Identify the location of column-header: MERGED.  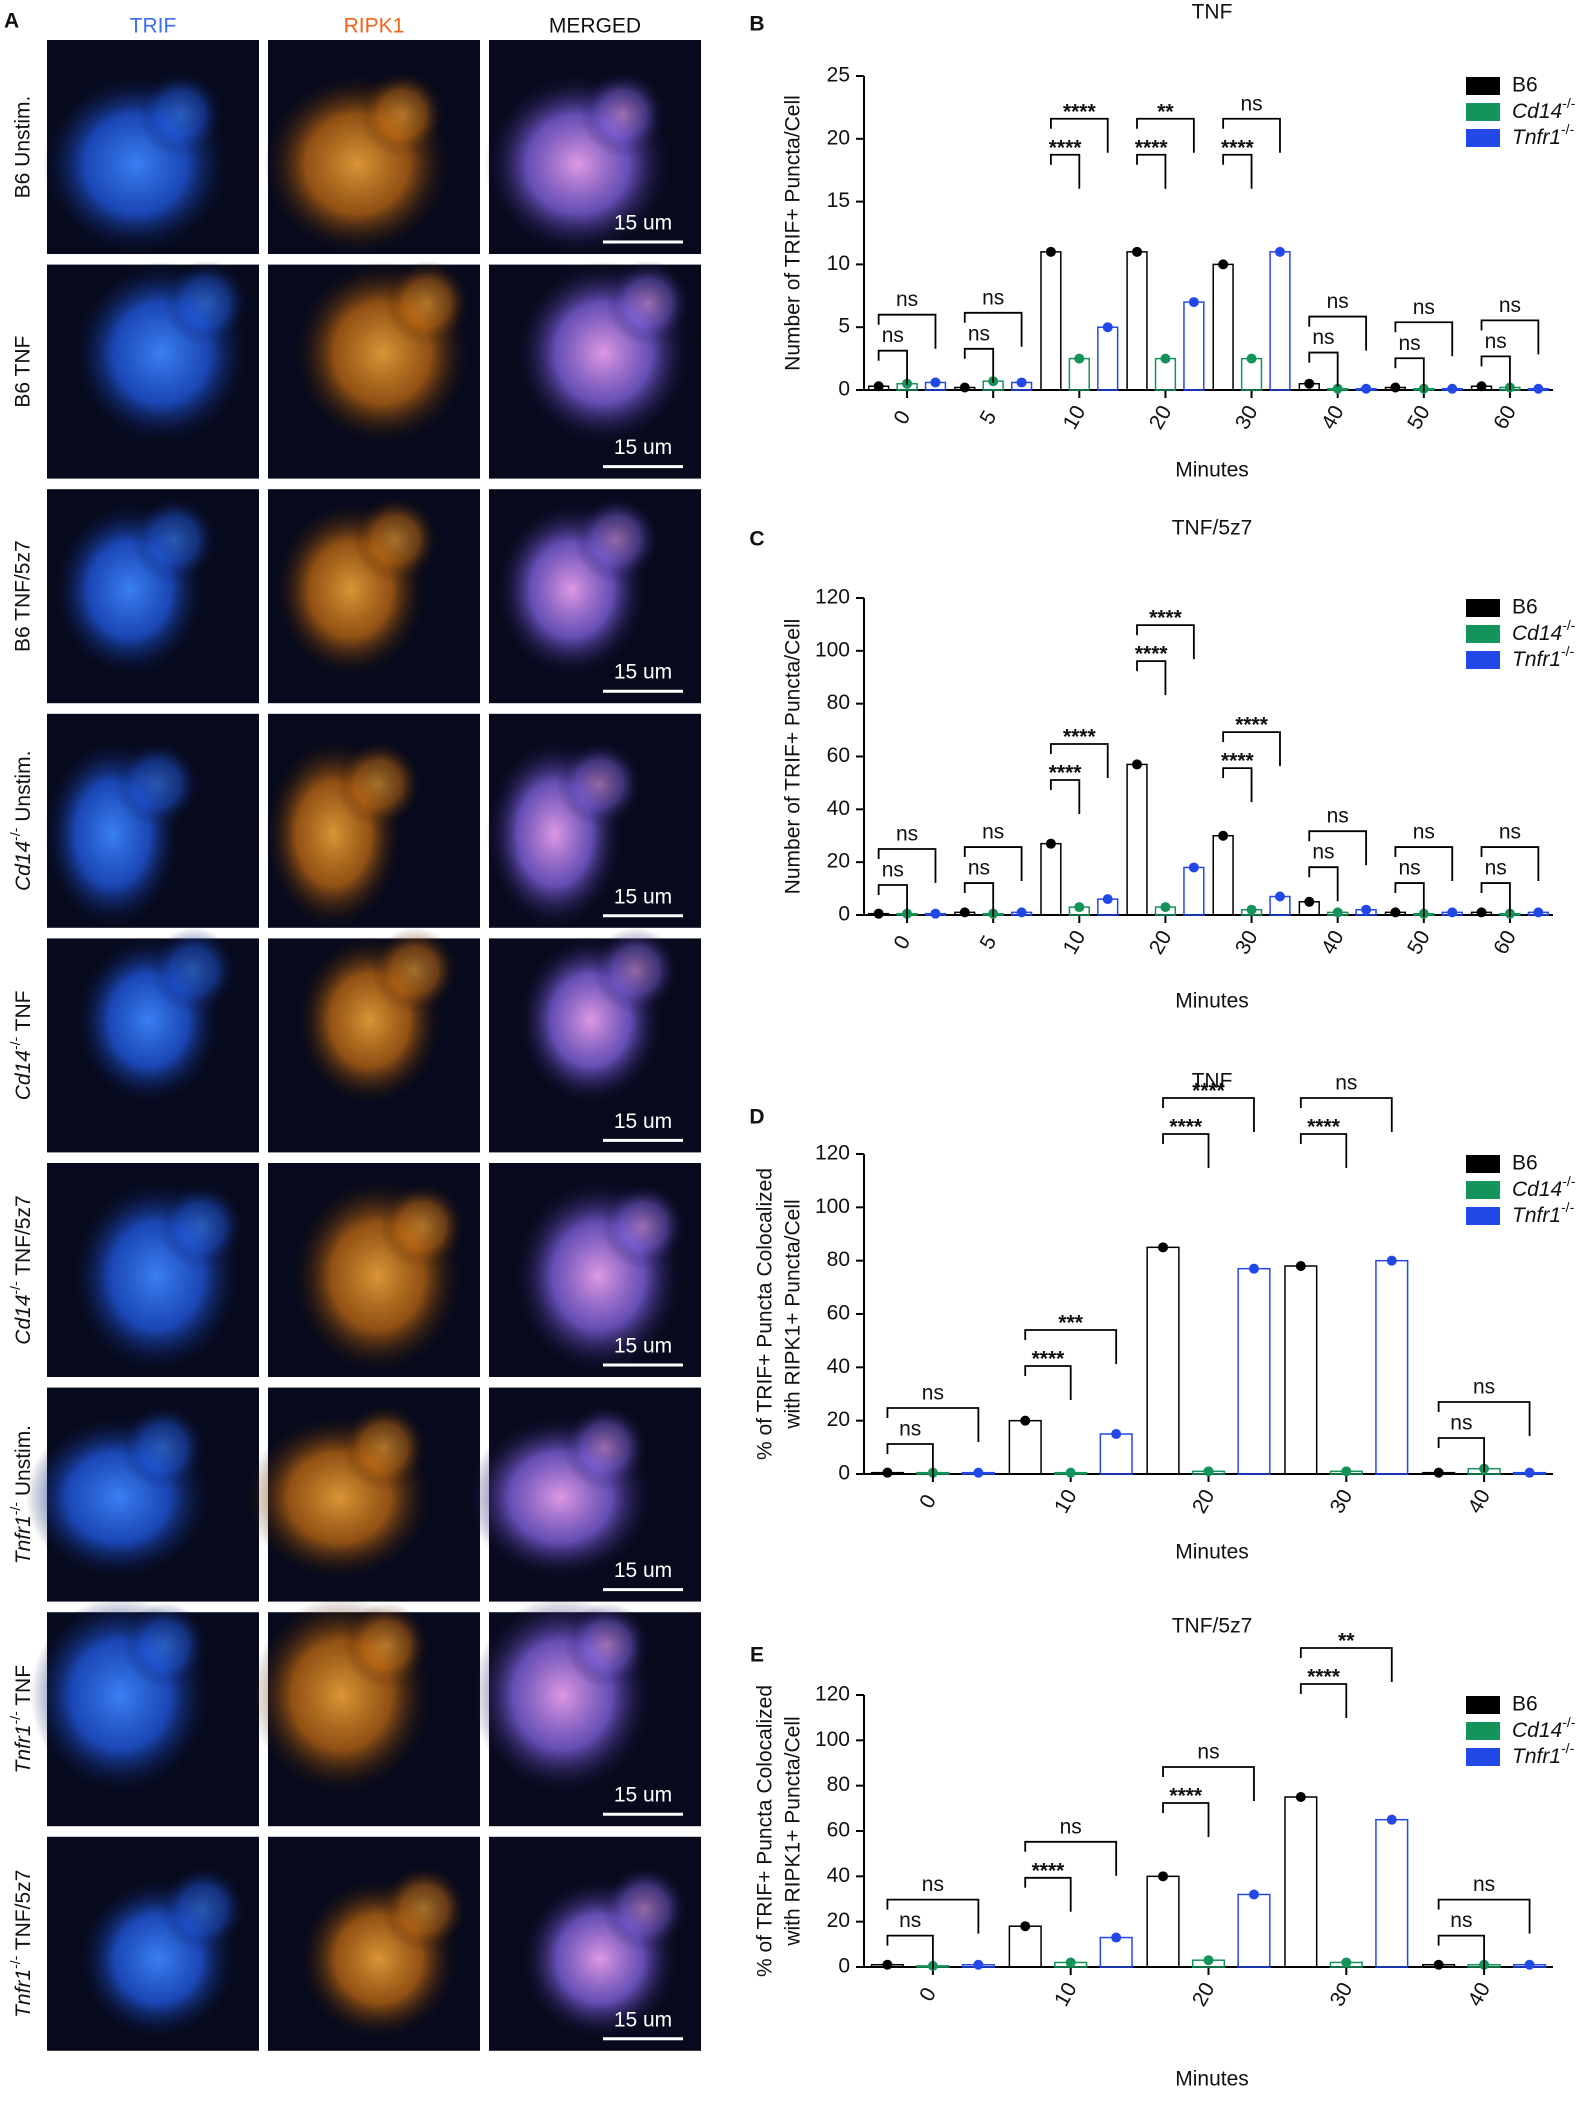
(595, 26).